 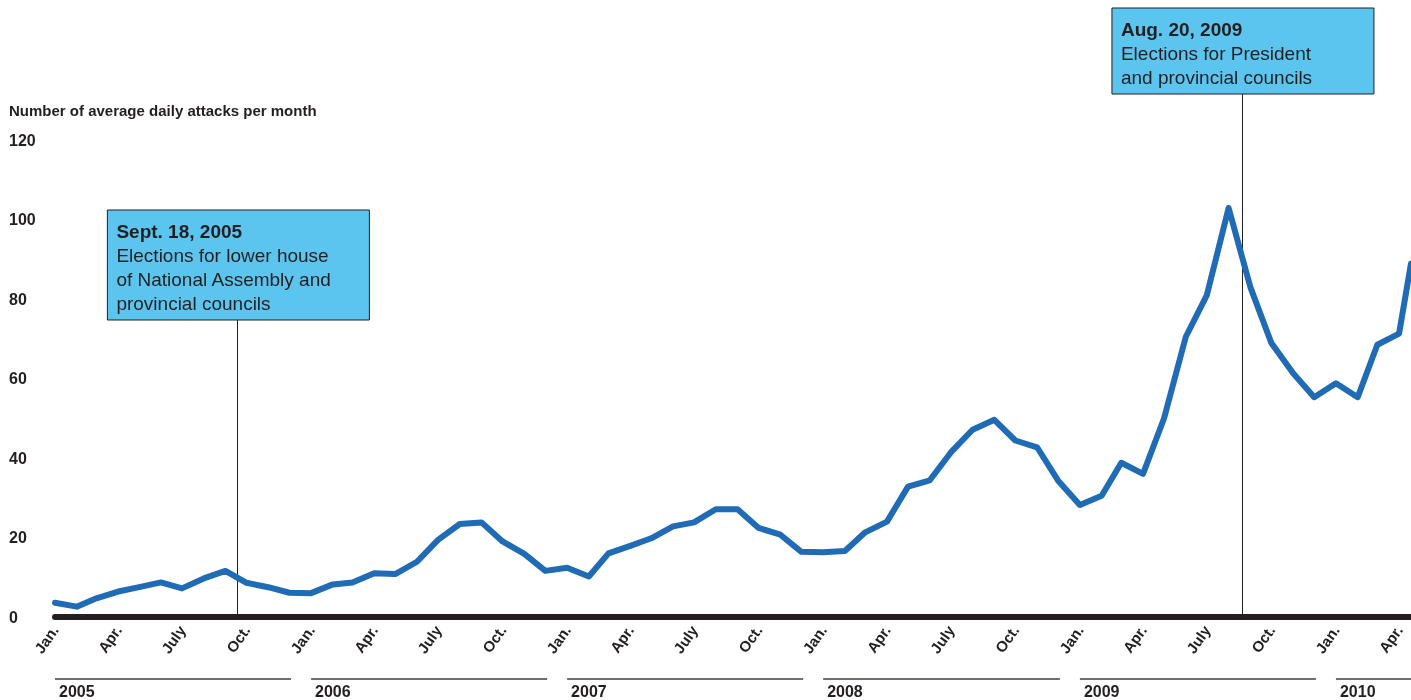 I want to click on text: 2010, so click(x=1357, y=691).